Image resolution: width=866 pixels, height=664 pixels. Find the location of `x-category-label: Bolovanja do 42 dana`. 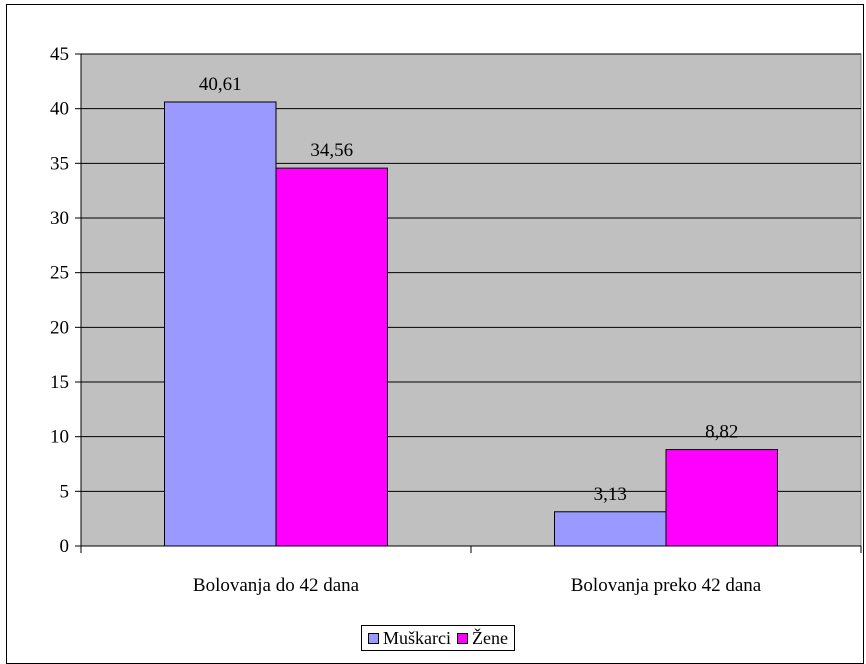

x-category-label: Bolovanja do 42 dana is located at coordinates (276, 585).